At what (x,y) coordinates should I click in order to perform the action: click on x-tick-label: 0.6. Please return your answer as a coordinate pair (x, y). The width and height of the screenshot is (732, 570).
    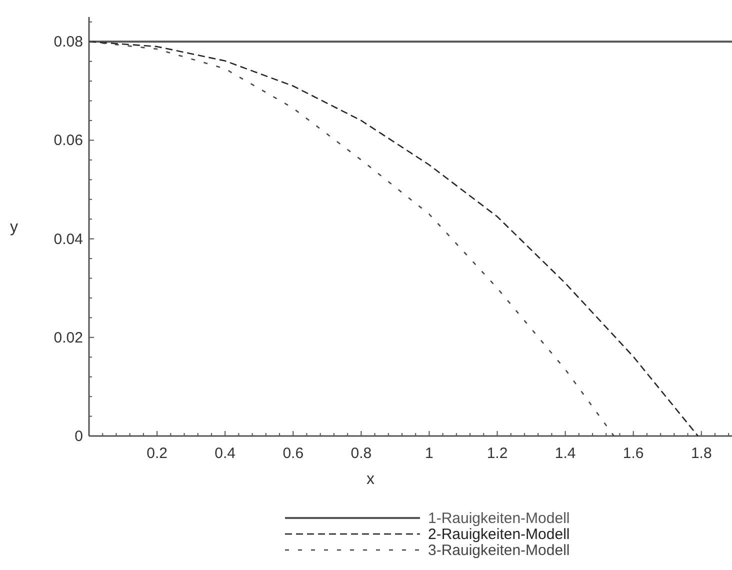
    Looking at the image, I should click on (293, 453).